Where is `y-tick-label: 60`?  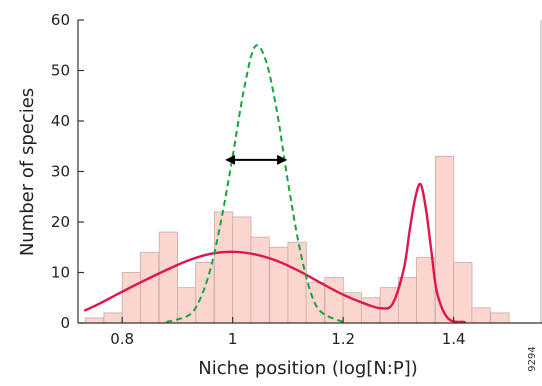 y-tick-label: 60 is located at coordinates (60, 20).